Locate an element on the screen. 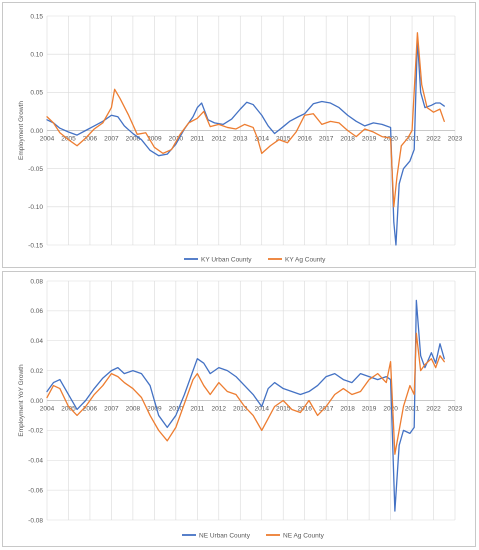  legend-label: KY Urban County is located at coordinates (226, 259).